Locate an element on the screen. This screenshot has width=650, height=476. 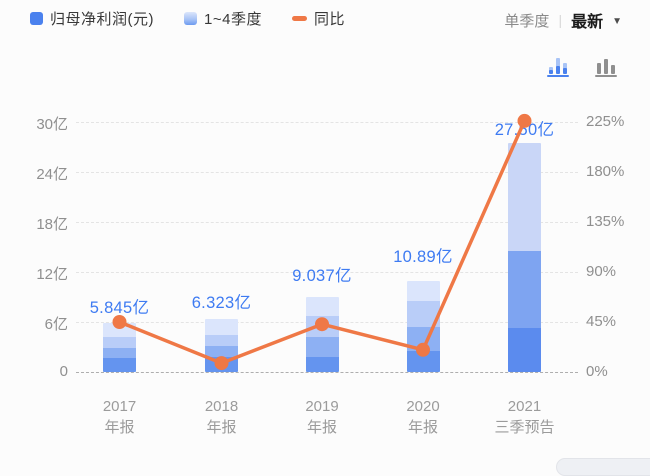
category-year: 2021 is located at coordinates (524, 406).